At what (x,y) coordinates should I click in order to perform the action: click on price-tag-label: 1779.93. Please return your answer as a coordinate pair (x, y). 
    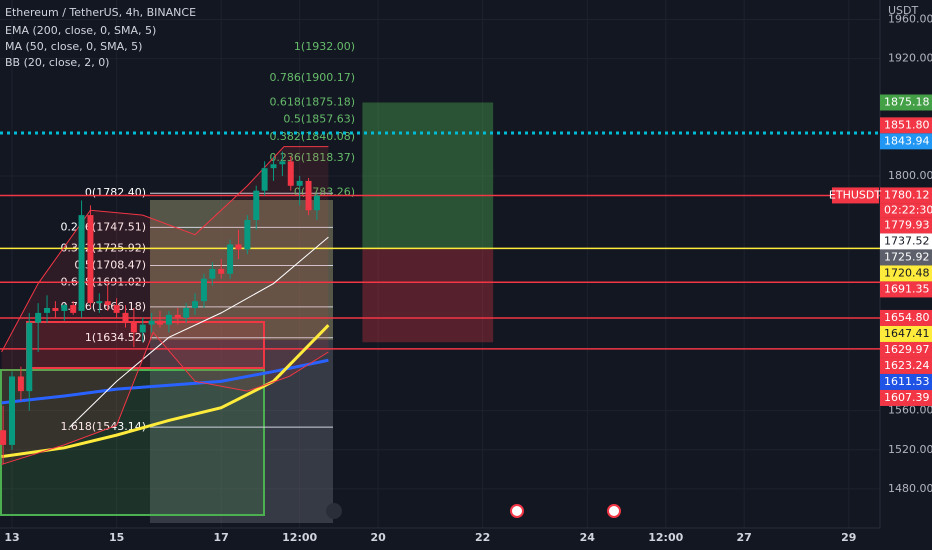
    Looking at the image, I should click on (907, 224).